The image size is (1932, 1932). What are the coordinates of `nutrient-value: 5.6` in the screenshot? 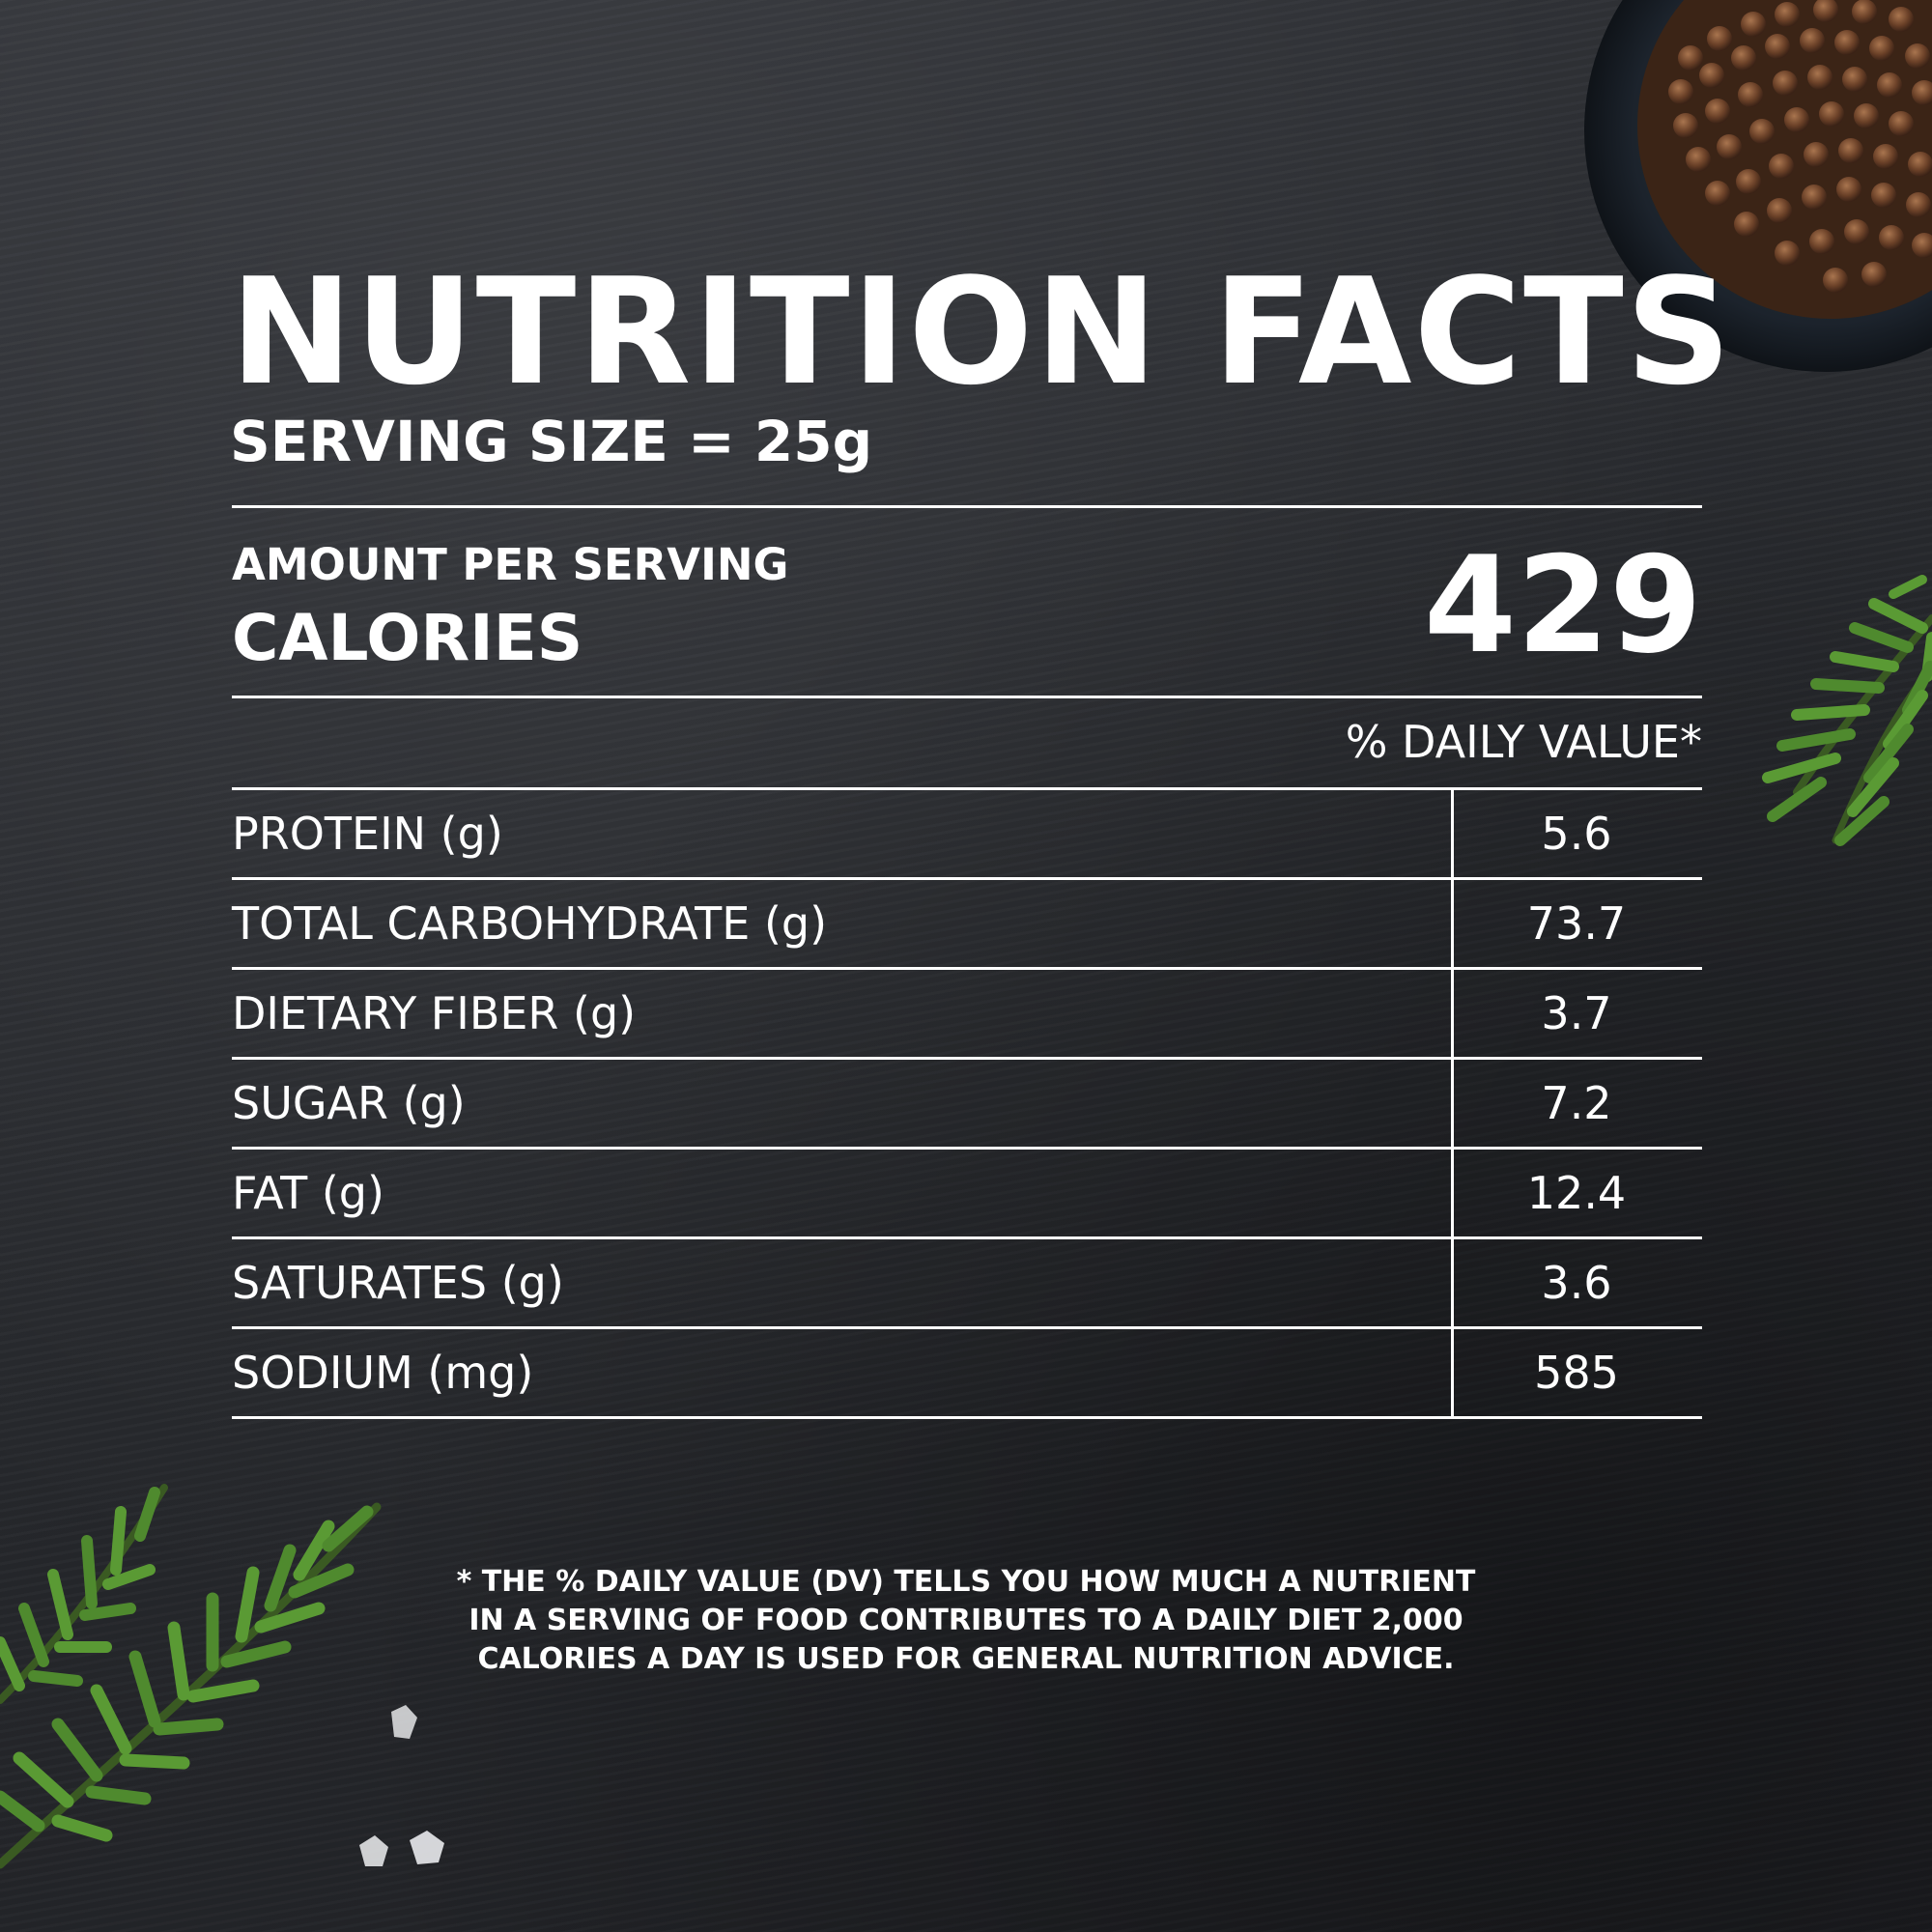 It's located at (1576, 834).